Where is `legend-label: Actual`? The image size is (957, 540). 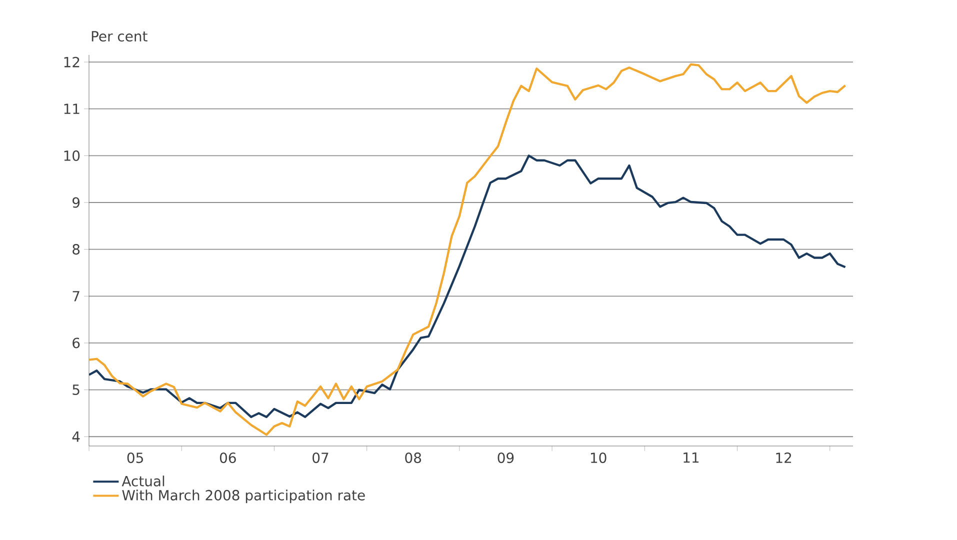 legend-label: Actual is located at coordinates (143, 481).